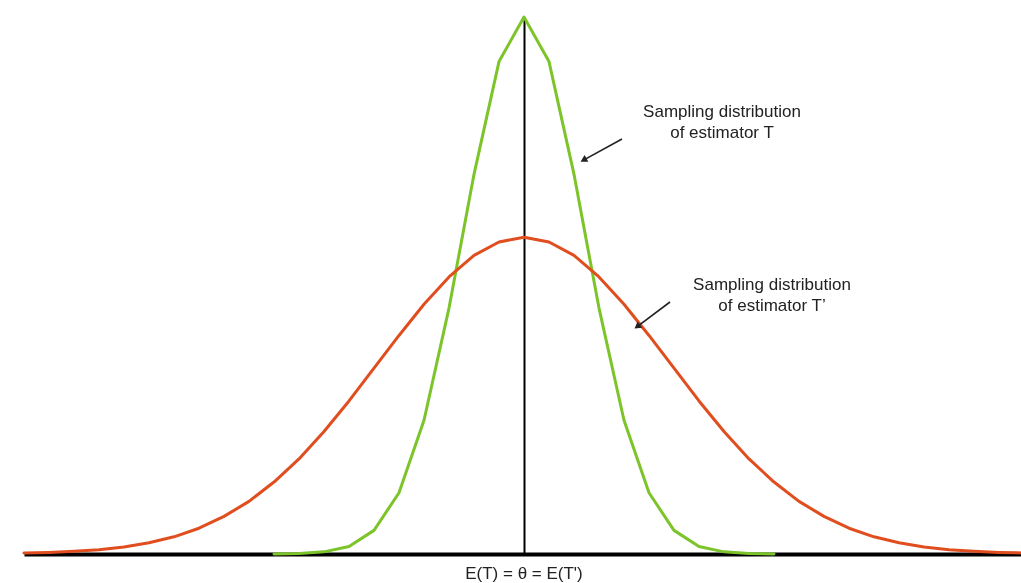 This screenshot has height=583, width=1021. Describe the element at coordinates (524, 573) in the screenshot. I see `text: E(T) = θ = E(T')` at that location.